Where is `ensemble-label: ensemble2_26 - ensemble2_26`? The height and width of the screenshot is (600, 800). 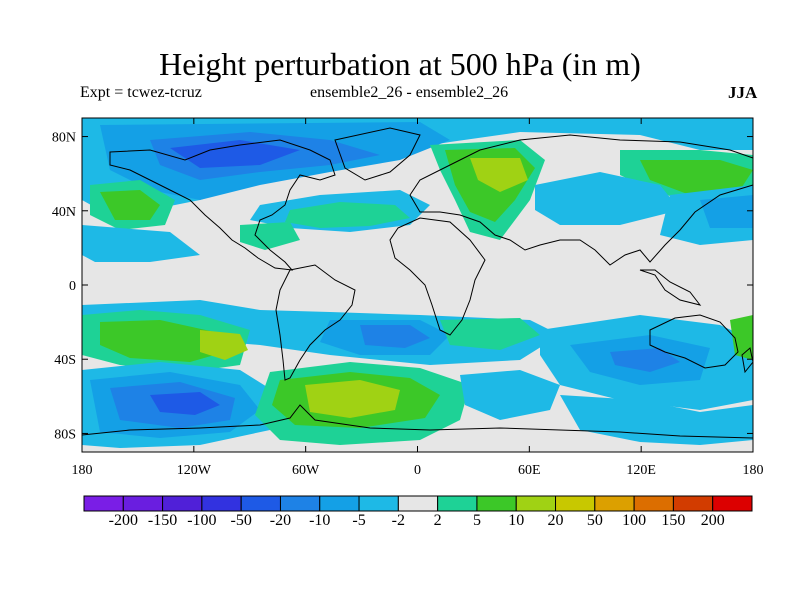 ensemble-label: ensemble2_26 - ensemble2_26 is located at coordinates (409, 92).